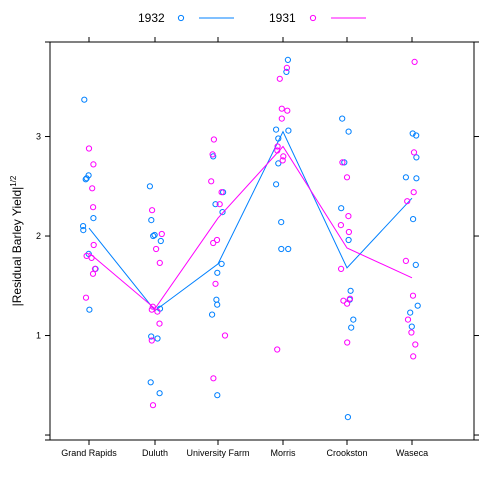 The width and height of the screenshot is (480, 480). What do you see at coordinates (13, 181) in the screenshot?
I see `y-axis-label-exponent: 1/2` at bounding box center [13, 181].